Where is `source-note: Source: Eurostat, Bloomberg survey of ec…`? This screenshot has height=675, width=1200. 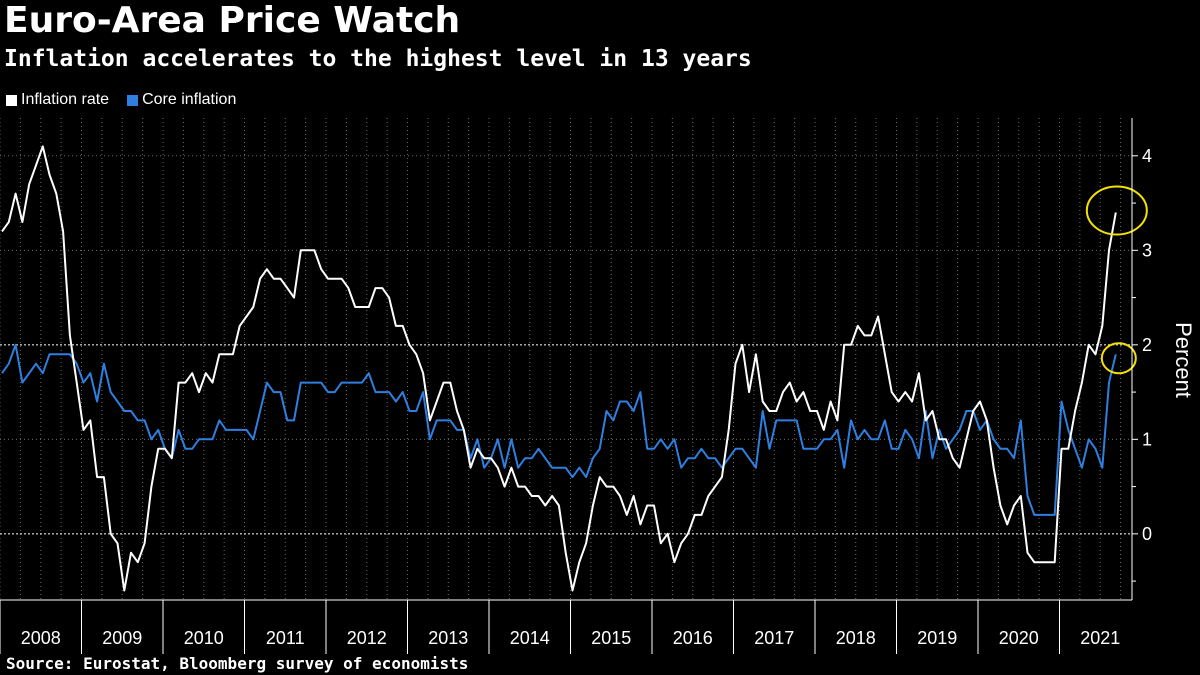
source-note: Source: Eurostat, Bloomberg survey of ec… is located at coordinates (237, 663).